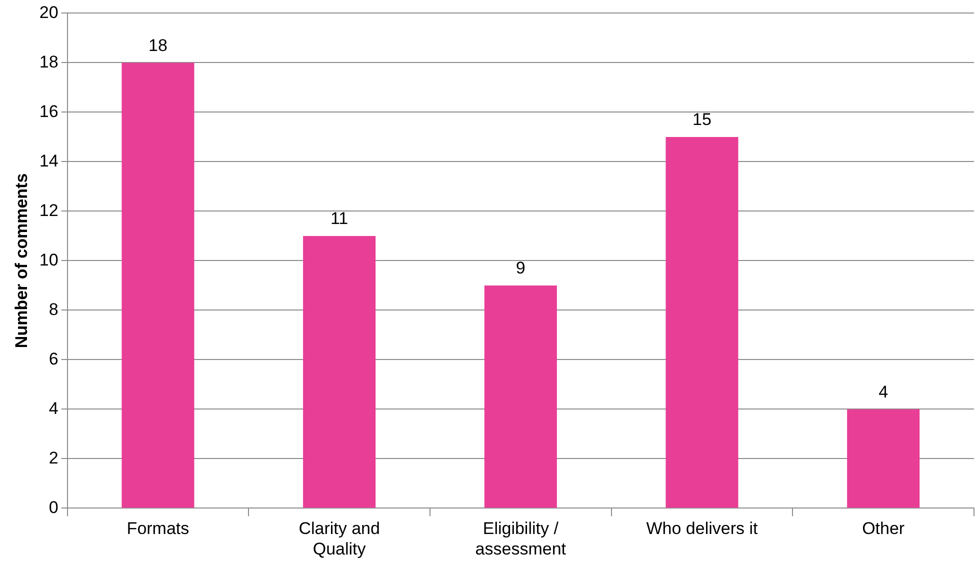 The width and height of the screenshot is (976, 567). Describe the element at coordinates (53, 358) in the screenshot. I see `y-tick-label: 6` at that location.